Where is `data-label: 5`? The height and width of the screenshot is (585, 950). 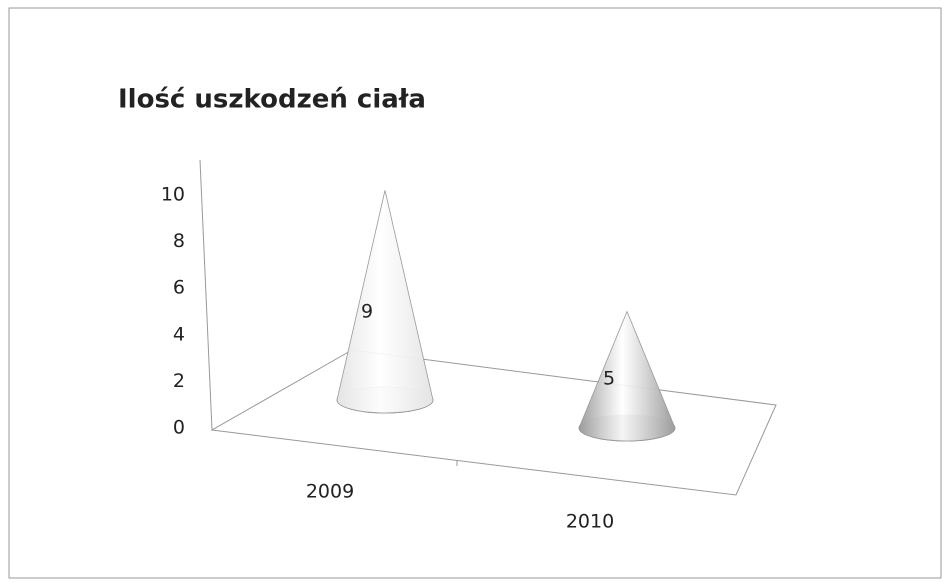
data-label: 5 is located at coordinates (609, 379).